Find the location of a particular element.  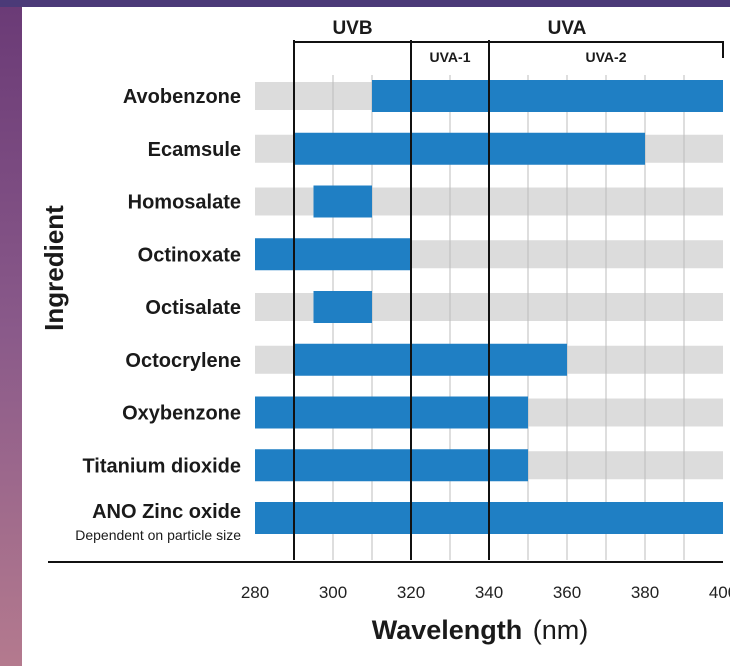

x-tick-label-320: 320 is located at coordinates (411, 592).